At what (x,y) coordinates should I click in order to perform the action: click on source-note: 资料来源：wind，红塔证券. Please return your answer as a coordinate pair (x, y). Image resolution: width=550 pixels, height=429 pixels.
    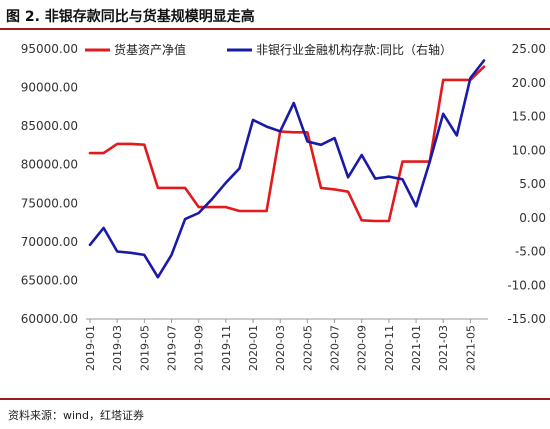
    Looking at the image, I should click on (76, 415).